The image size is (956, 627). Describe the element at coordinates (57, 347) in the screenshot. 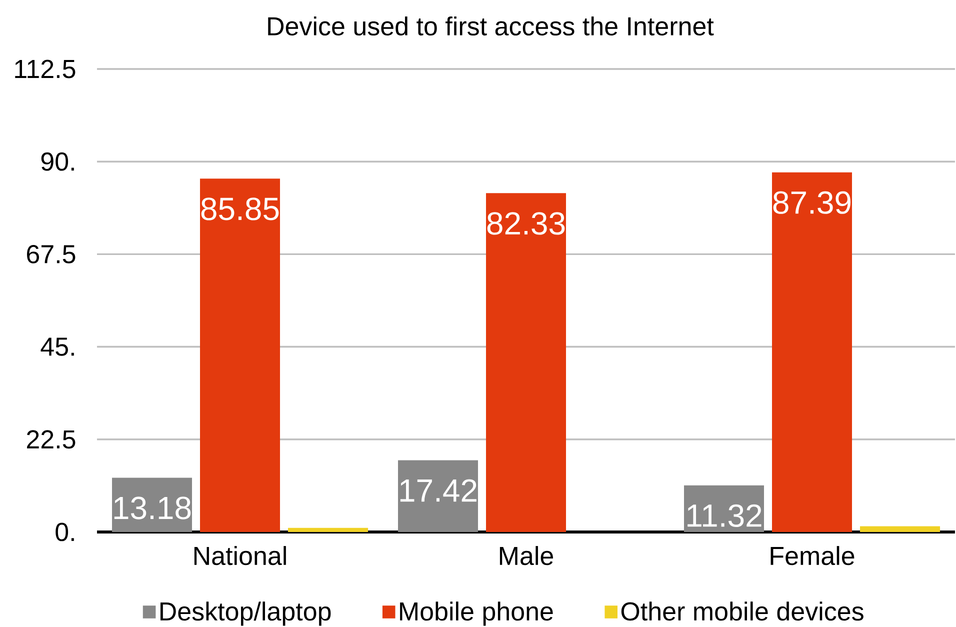

I see `y-tick-label: 45.` at that location.